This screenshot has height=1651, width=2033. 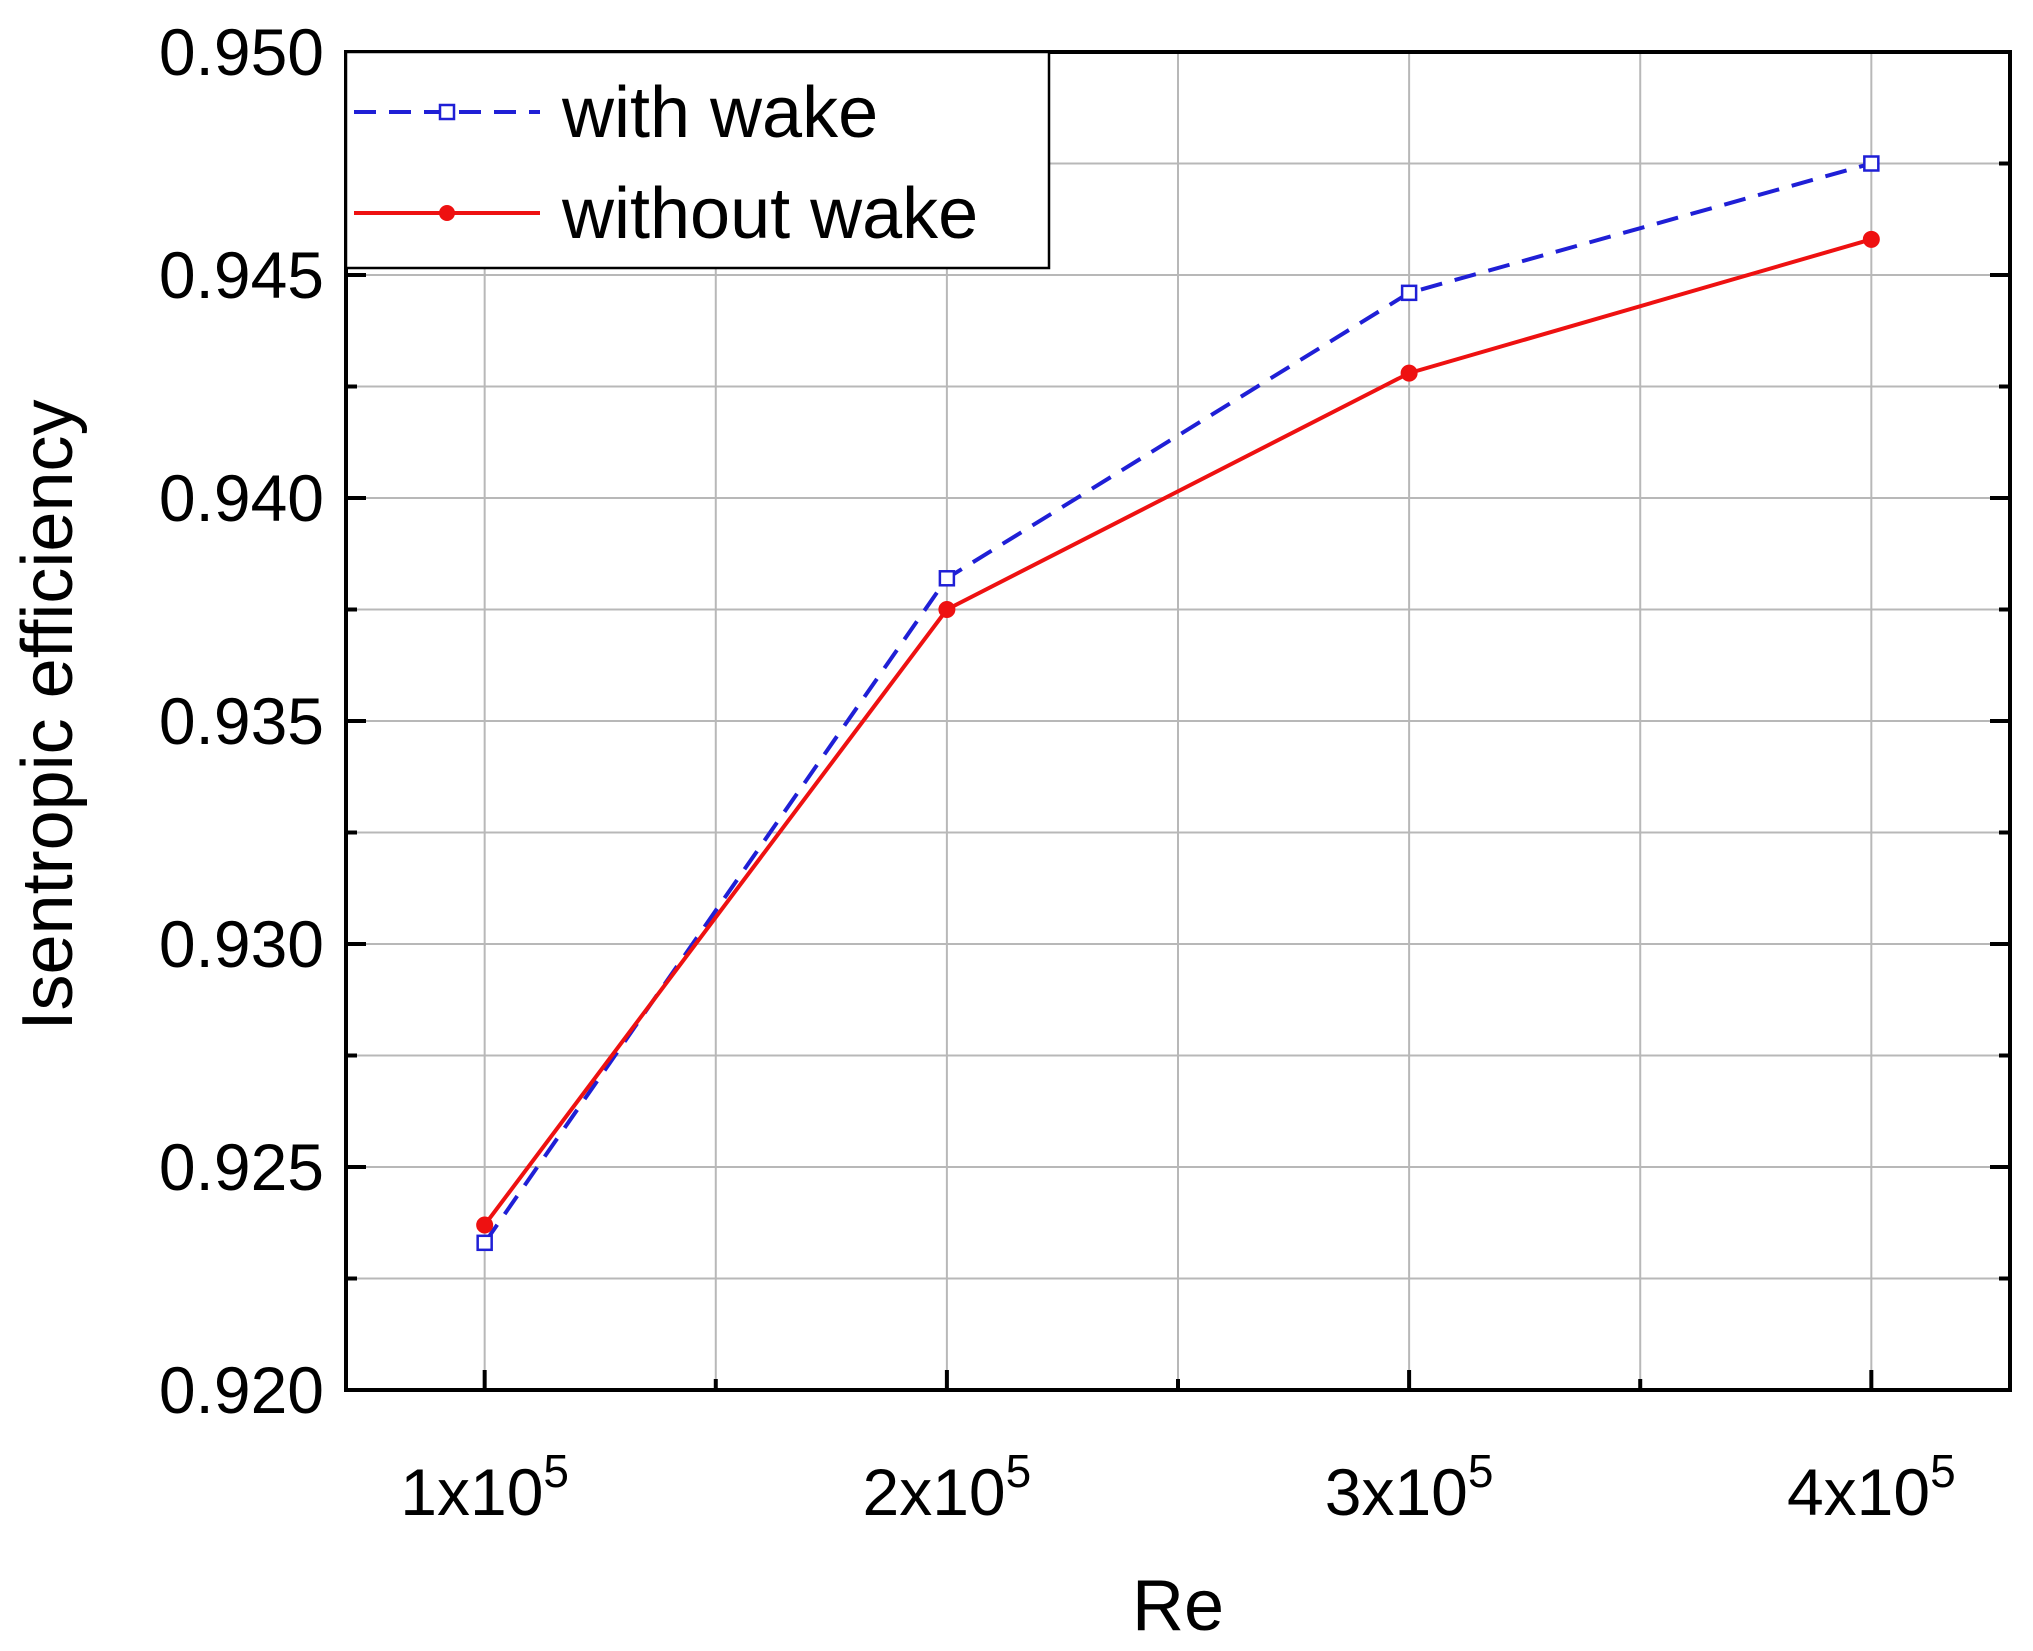 What do you see at coordinates (1178, 1606) in the screenshot?
I see `x-axis-title: Re` at bounding box center [1178, 1606].